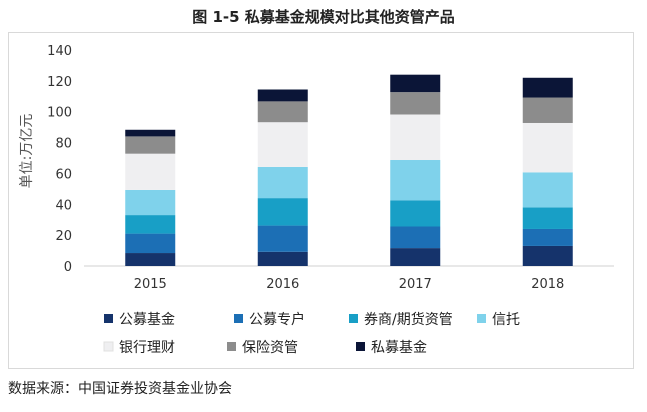 This screenshot has width=647, height=412. Describe the element at coordinates (68, 267) in the screenshot. I see `y-tick-label: 0` at that location.